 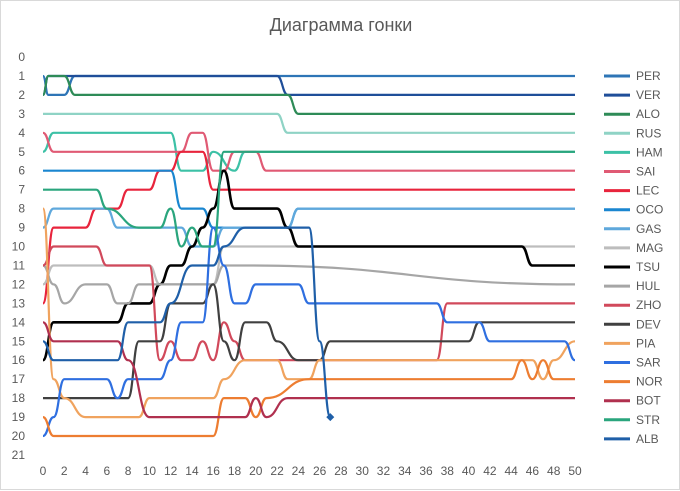 I want to click on legend-label-gas: GAS, so click(x=648, y=229).